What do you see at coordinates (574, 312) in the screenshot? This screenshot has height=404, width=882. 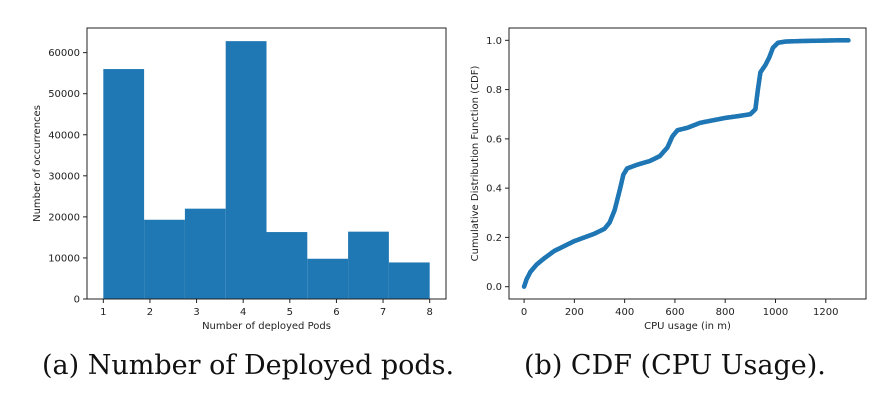 I see `right-chart-x-tick-label: 200` at bounding box center [574, 312].